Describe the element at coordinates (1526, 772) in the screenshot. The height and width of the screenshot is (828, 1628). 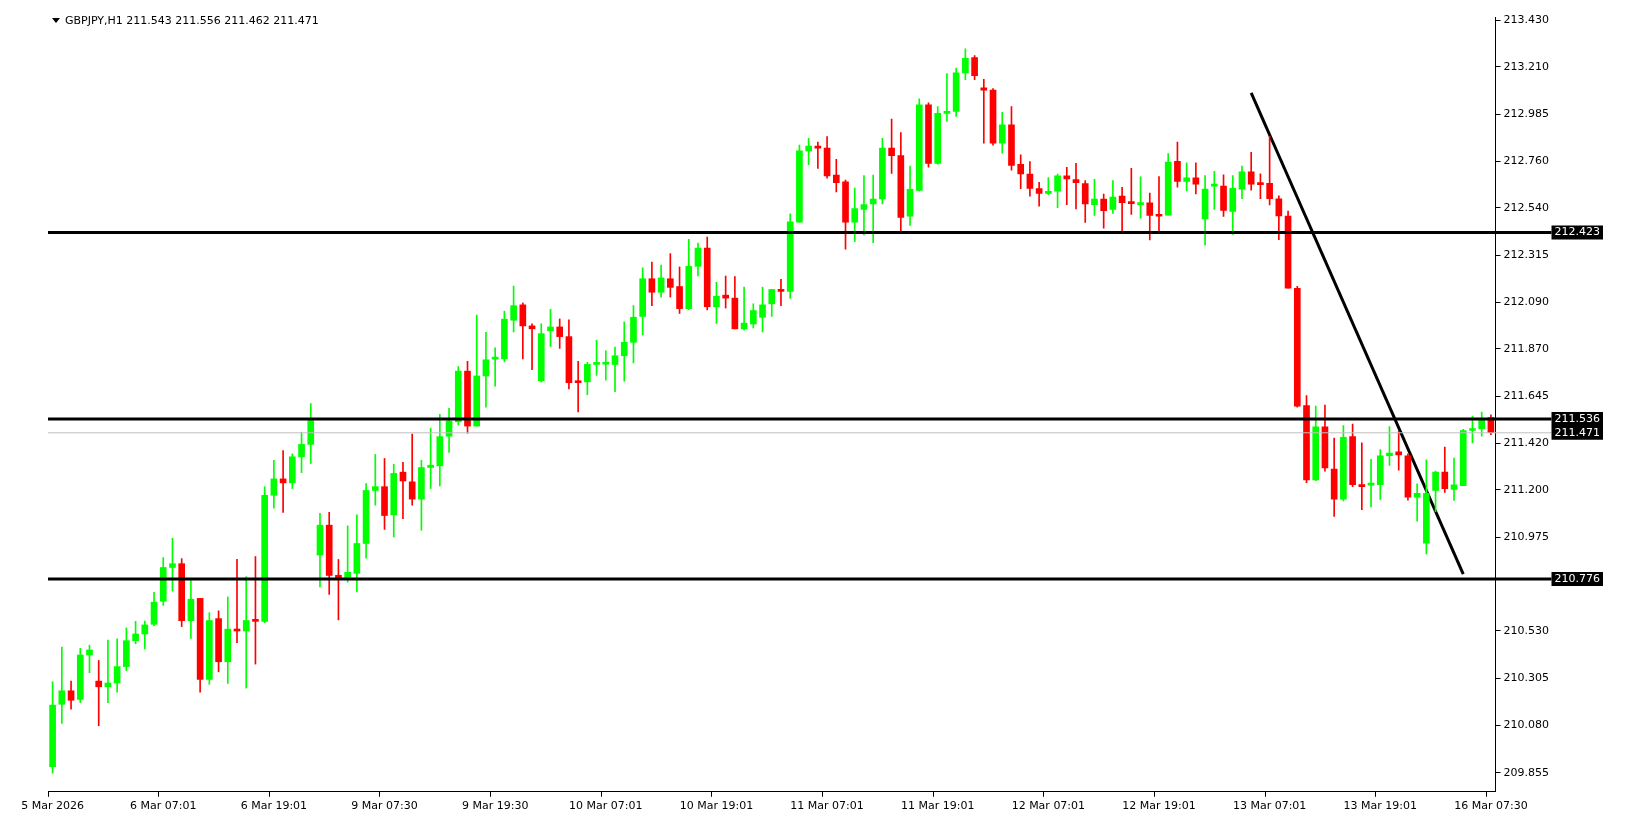
I see `y-tick-label: 209.855` at that location.